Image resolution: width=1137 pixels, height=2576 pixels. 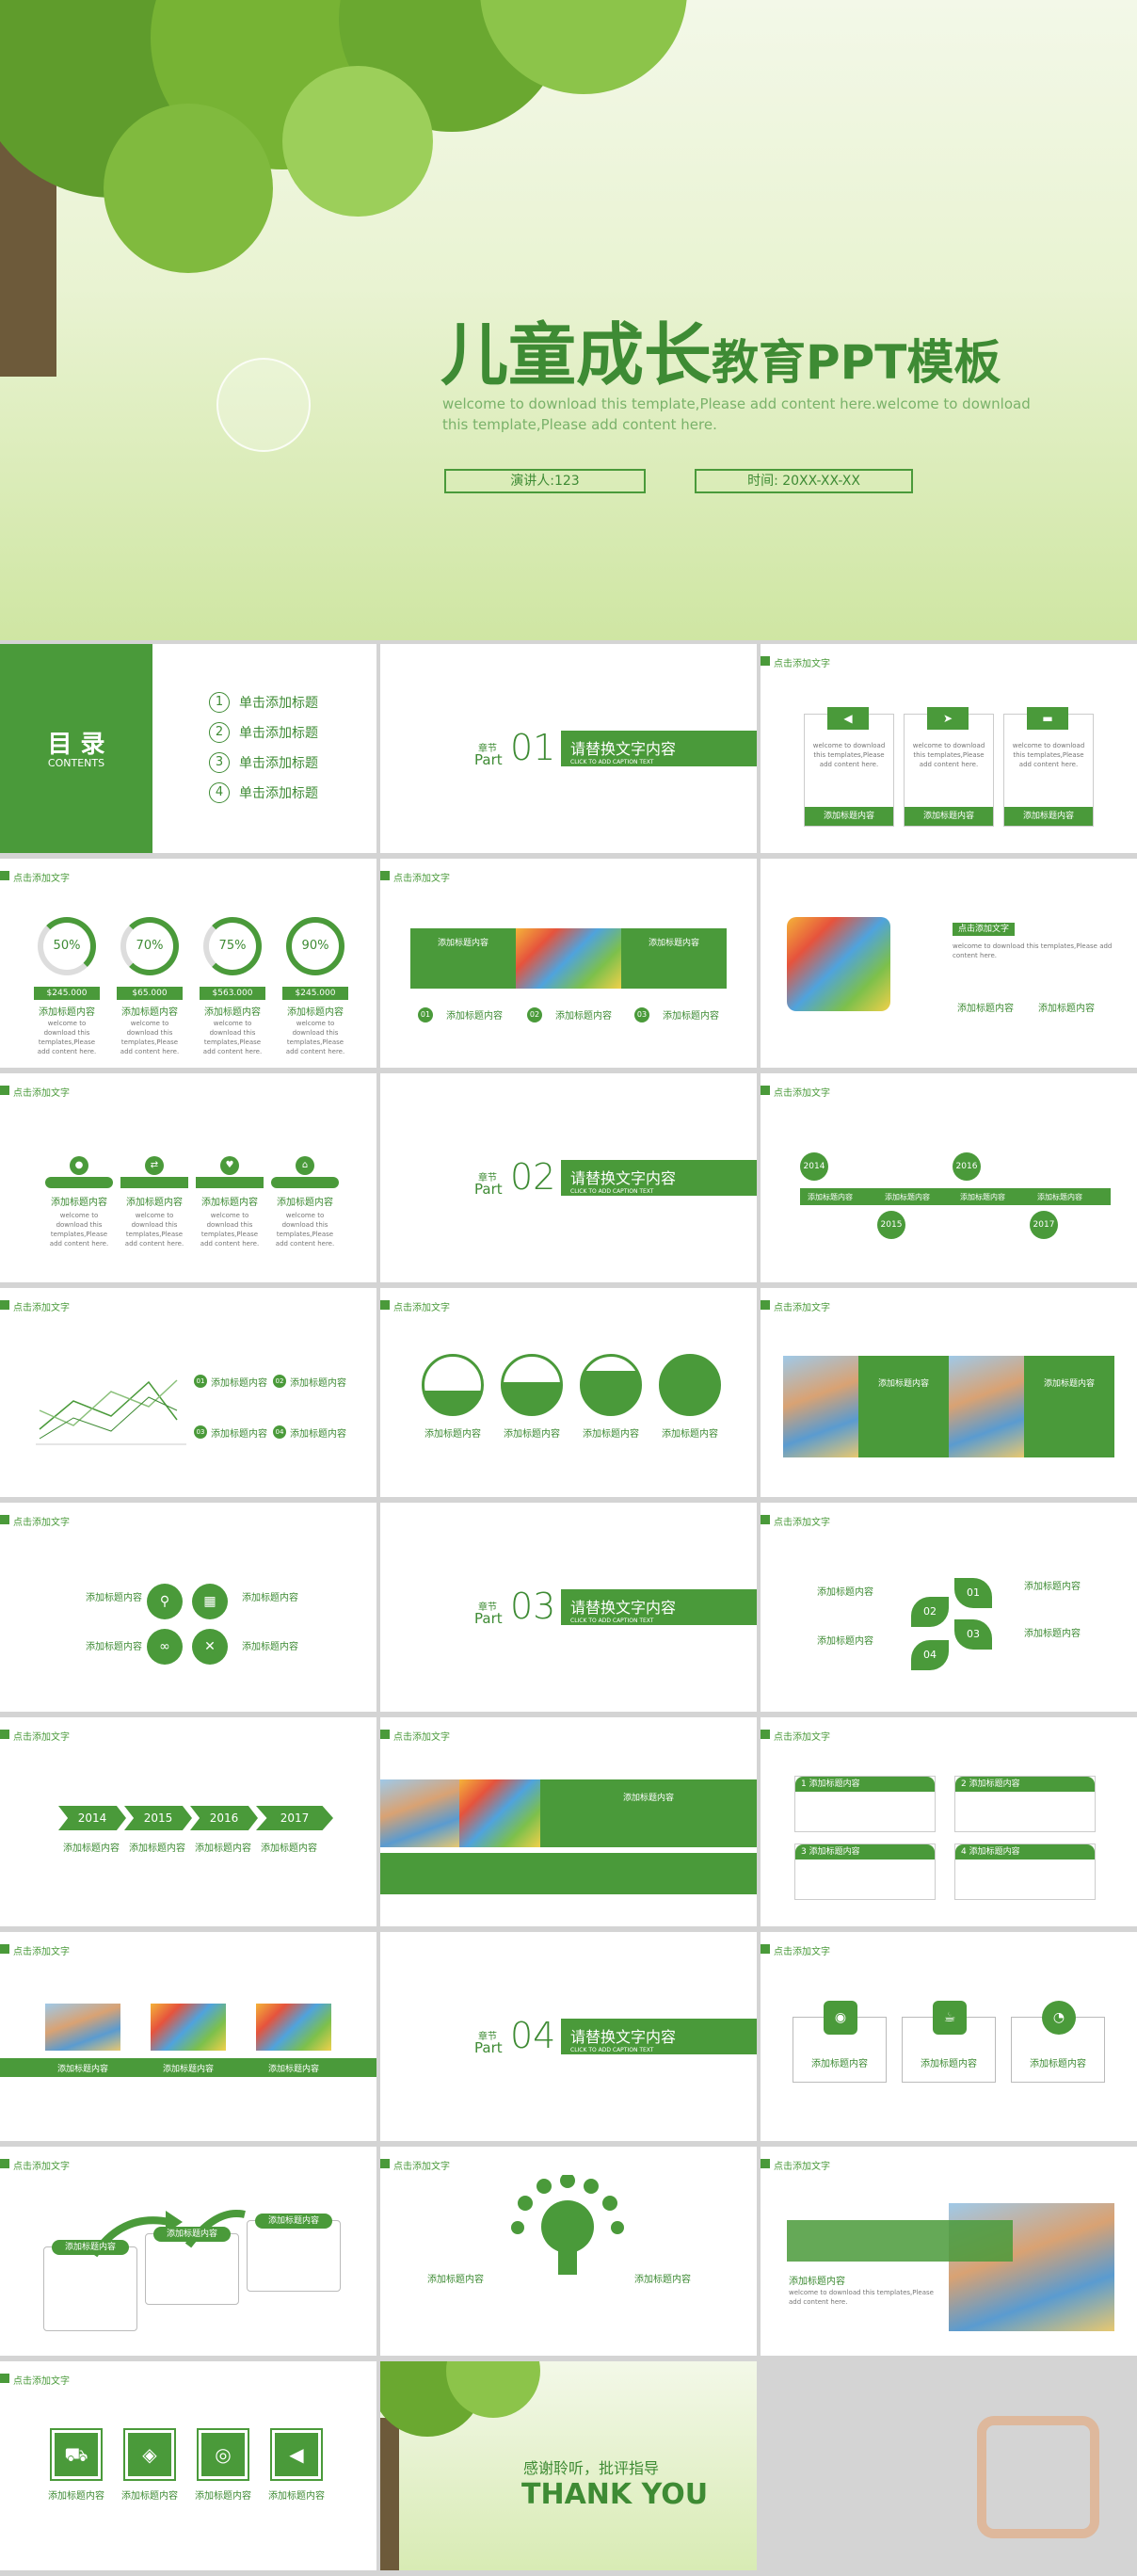 I want to click on toc-number: 3, so click(x=220, y=762).